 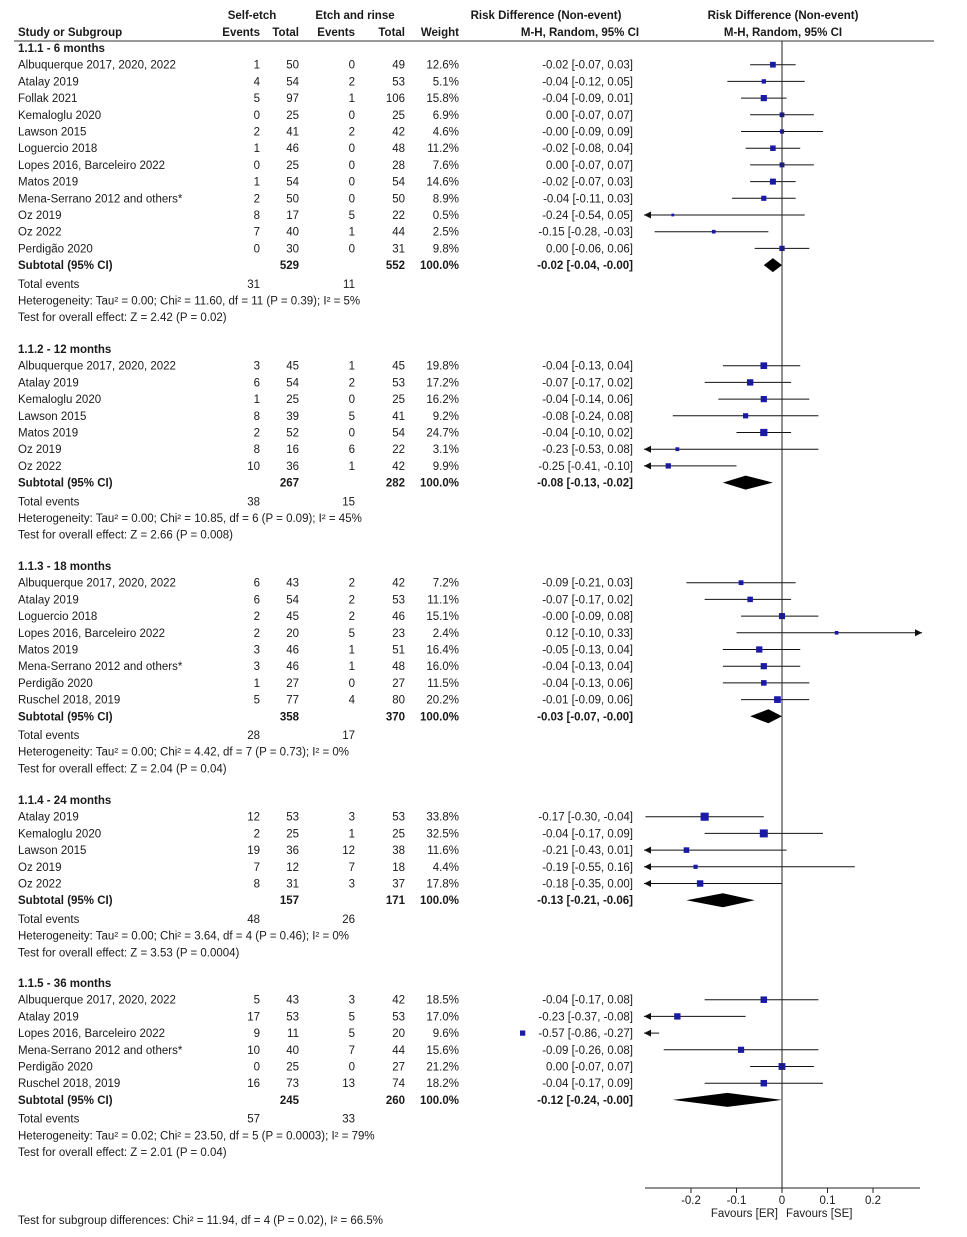 I want to click on total-etch-rinse: 22, so click(x=398, y=216).